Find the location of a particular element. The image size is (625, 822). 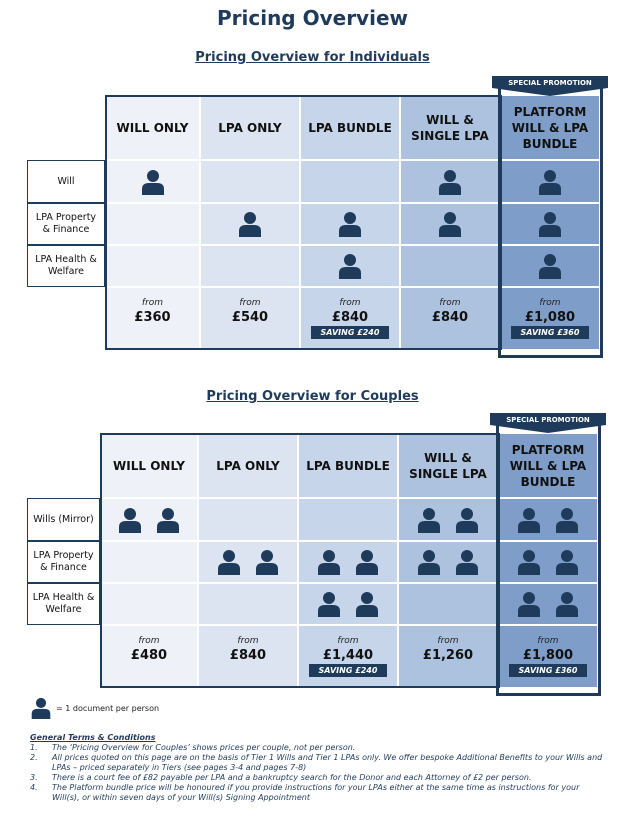

price: £360 is located at coordinates (152, 317).